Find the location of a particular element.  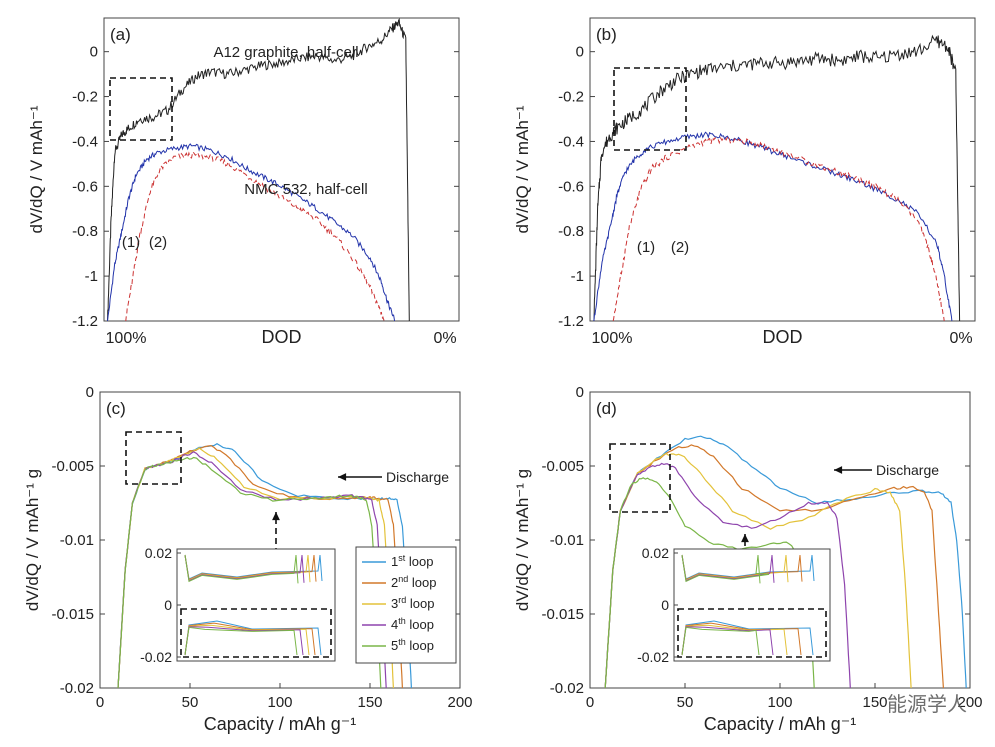

inset-y-tick-label: 0 is located at coordinates (665, 605).